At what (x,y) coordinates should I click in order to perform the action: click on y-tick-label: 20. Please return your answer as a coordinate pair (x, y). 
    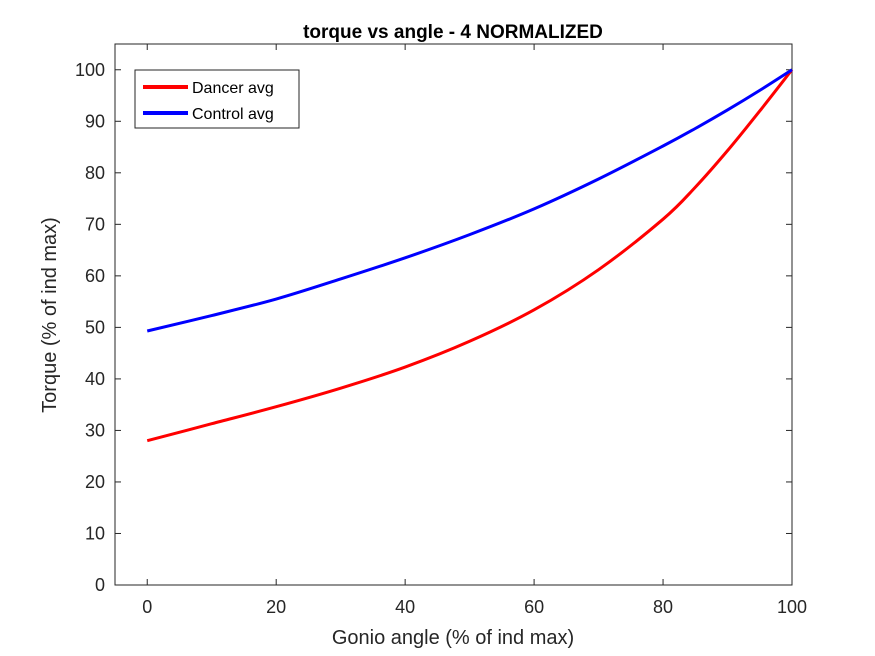
    Looking at the image, I should click on (95, 482).